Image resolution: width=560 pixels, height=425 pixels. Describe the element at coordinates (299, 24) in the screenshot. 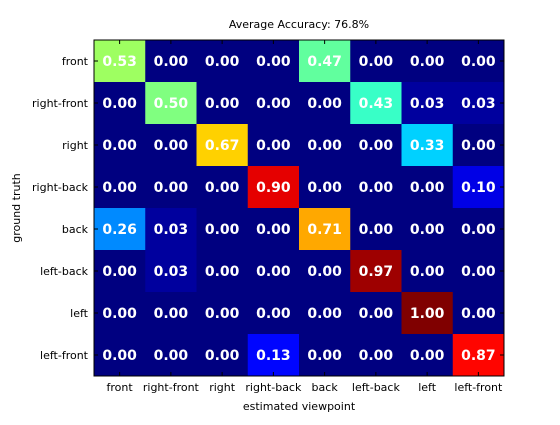

I see `chart-title: Average Accuracy: 76.8%` at that location.